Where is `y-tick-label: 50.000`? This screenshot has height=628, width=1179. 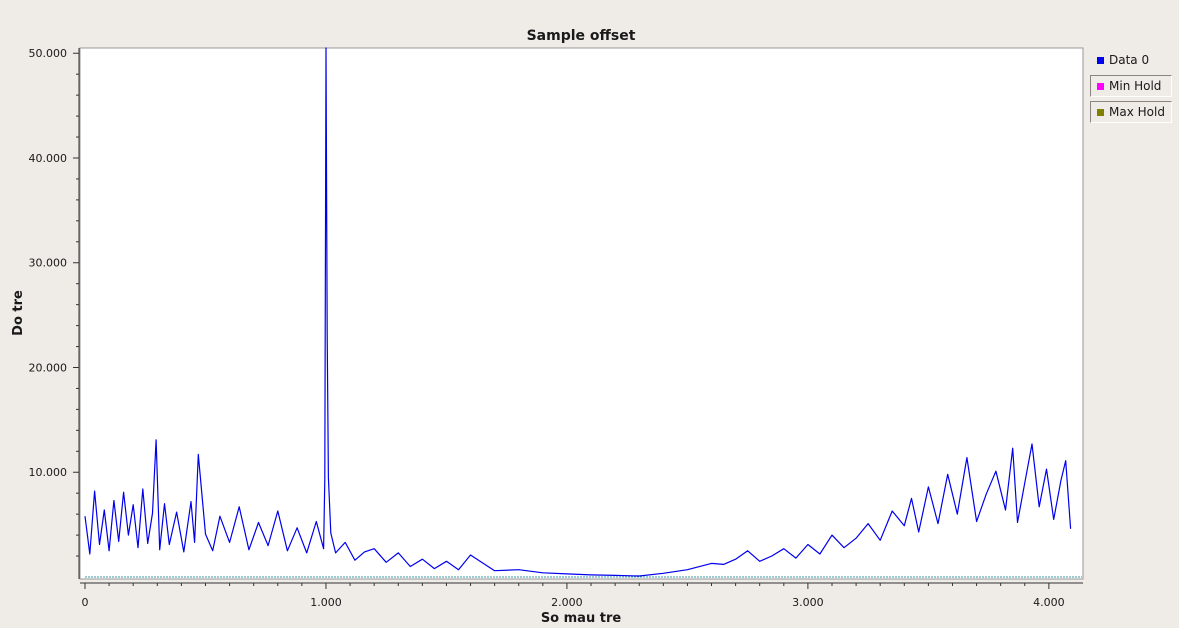 y-tick-label: 50.000 is located at coordinates (48, 53).